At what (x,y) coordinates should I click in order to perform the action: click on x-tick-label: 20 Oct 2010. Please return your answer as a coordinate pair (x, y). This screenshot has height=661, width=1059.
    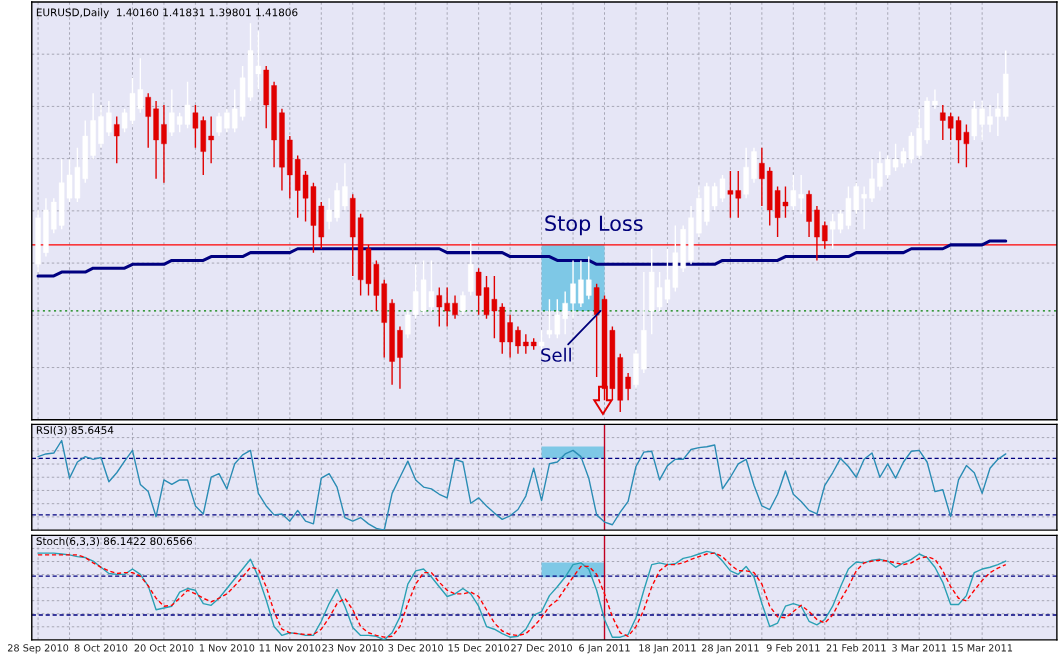
    Looking at the image, I should click on (164, 648).